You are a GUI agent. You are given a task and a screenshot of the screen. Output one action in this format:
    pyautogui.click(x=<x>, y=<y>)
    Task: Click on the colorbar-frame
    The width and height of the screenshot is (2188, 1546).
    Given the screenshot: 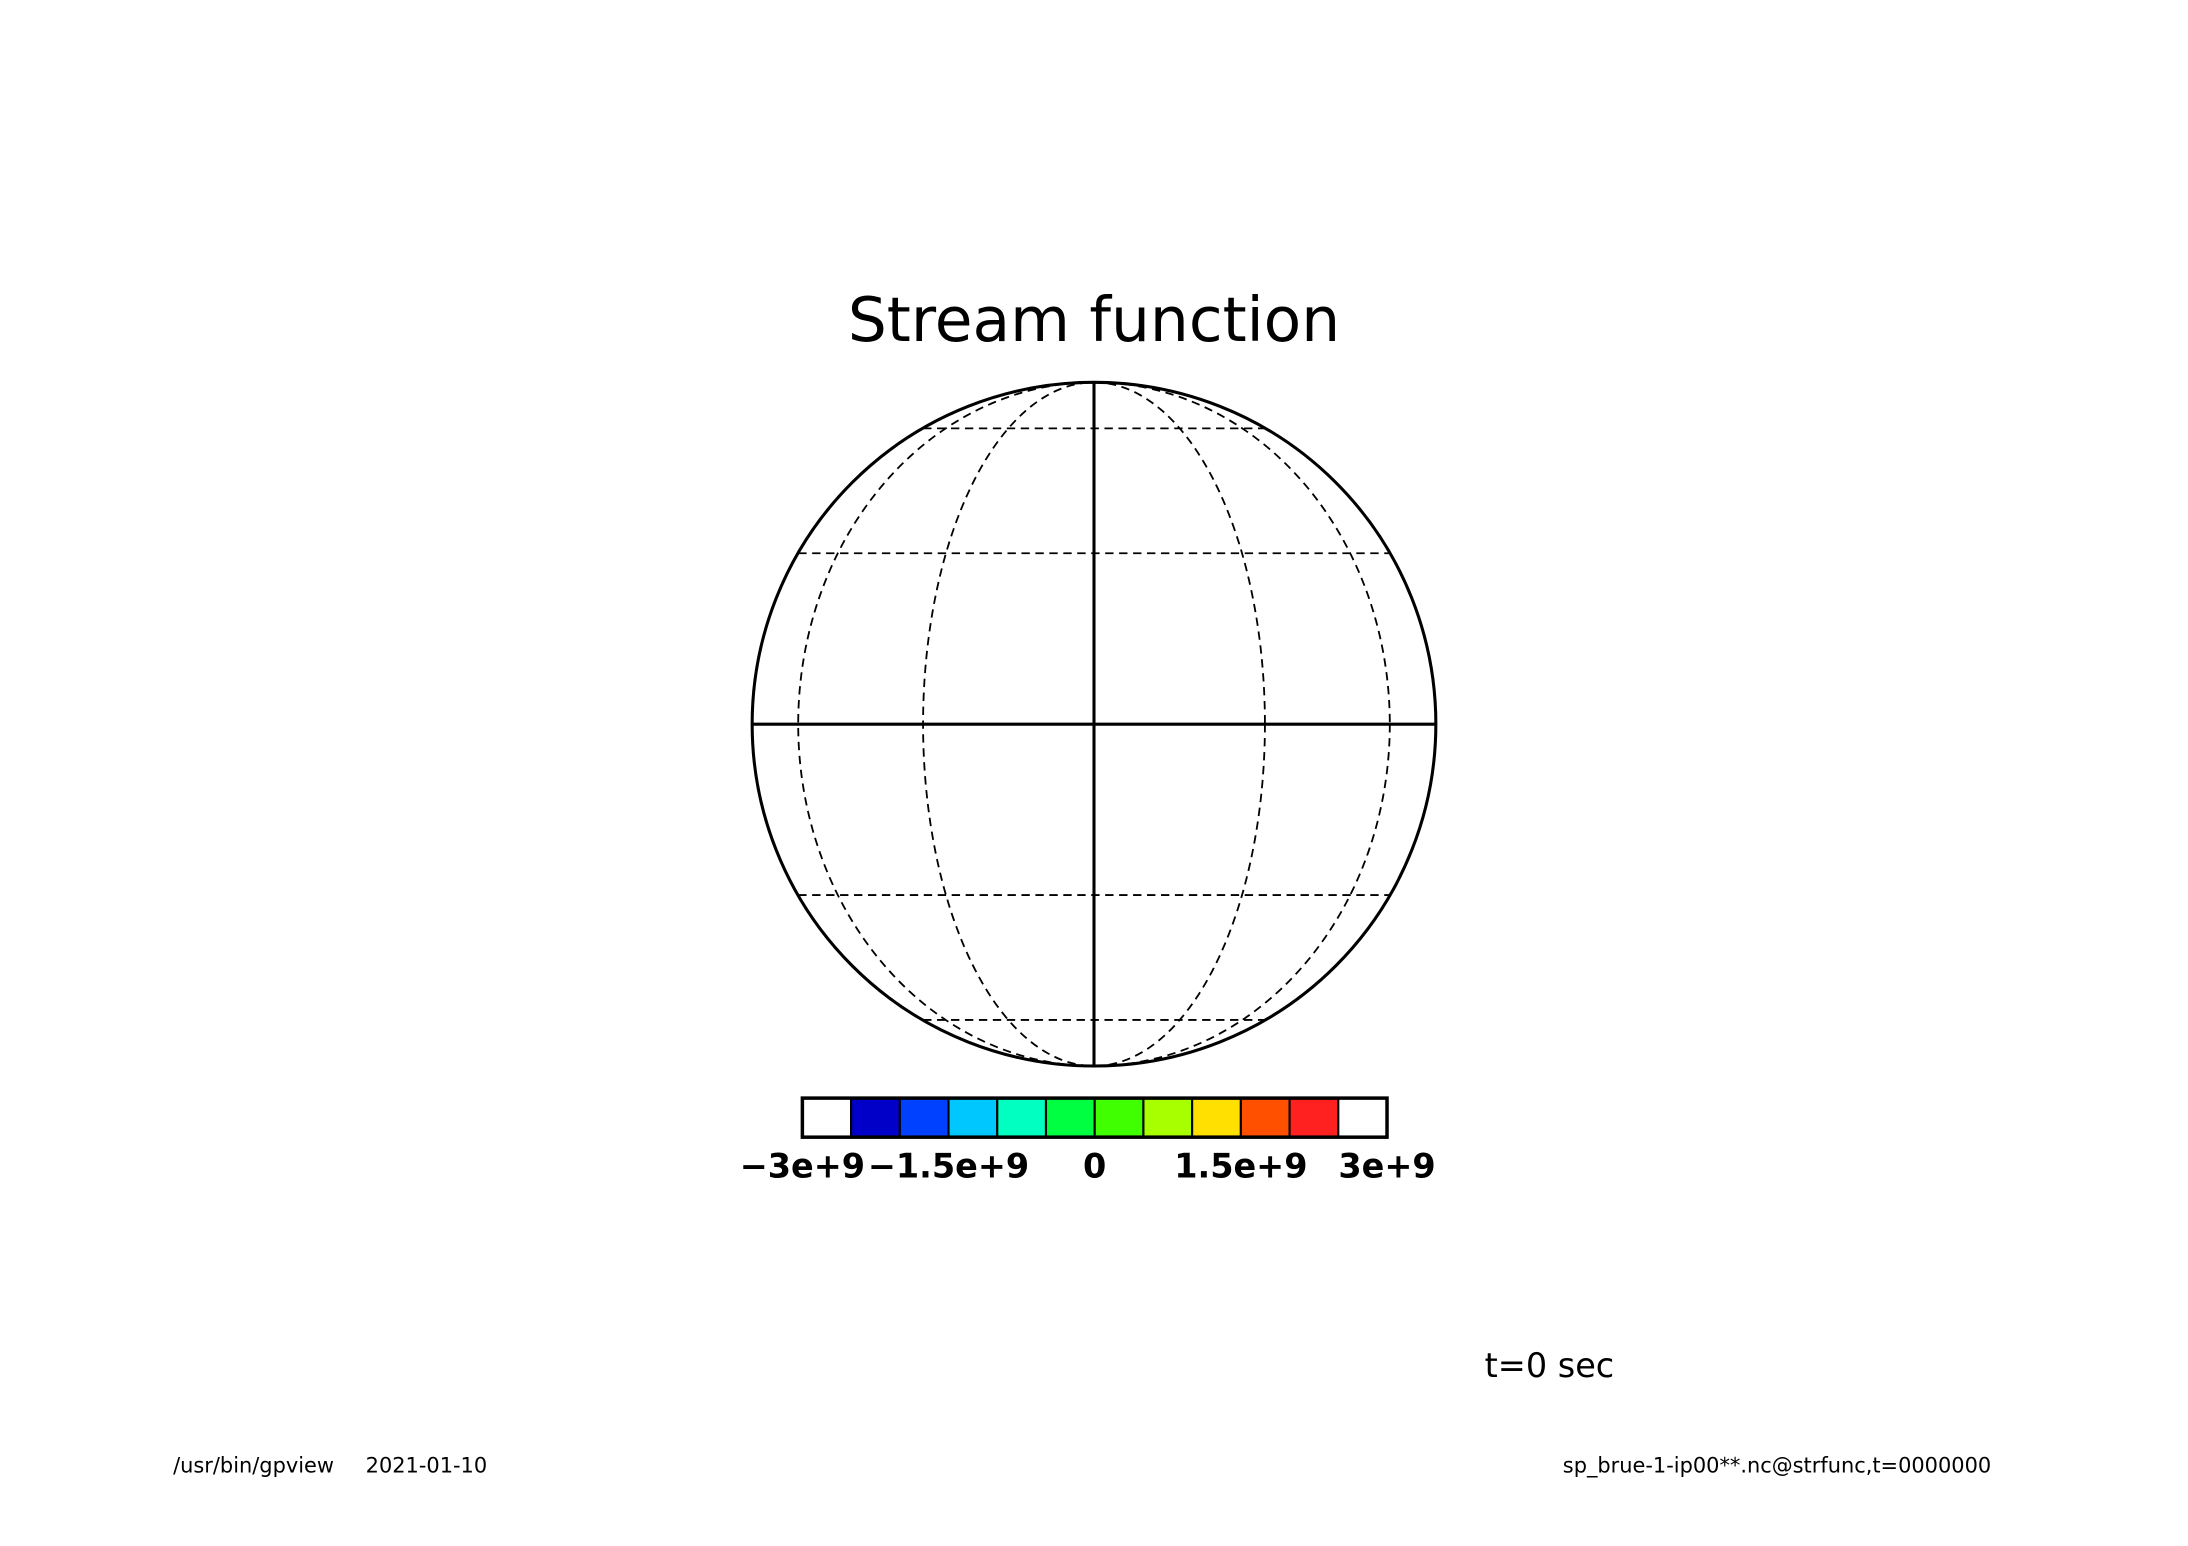 What is the action you would take?
    pyautogui.click(x=1094, y=1117)
    